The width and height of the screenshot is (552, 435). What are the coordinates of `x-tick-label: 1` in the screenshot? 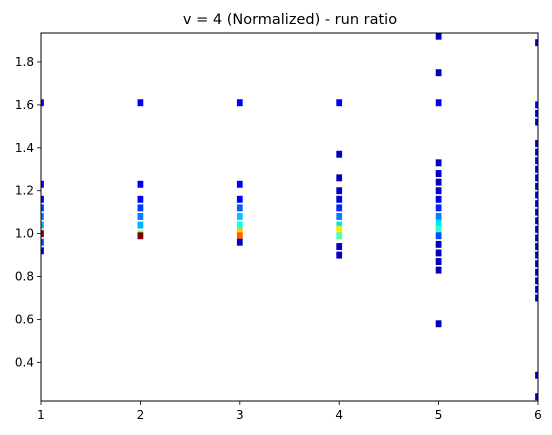 It's located at (41, 415).